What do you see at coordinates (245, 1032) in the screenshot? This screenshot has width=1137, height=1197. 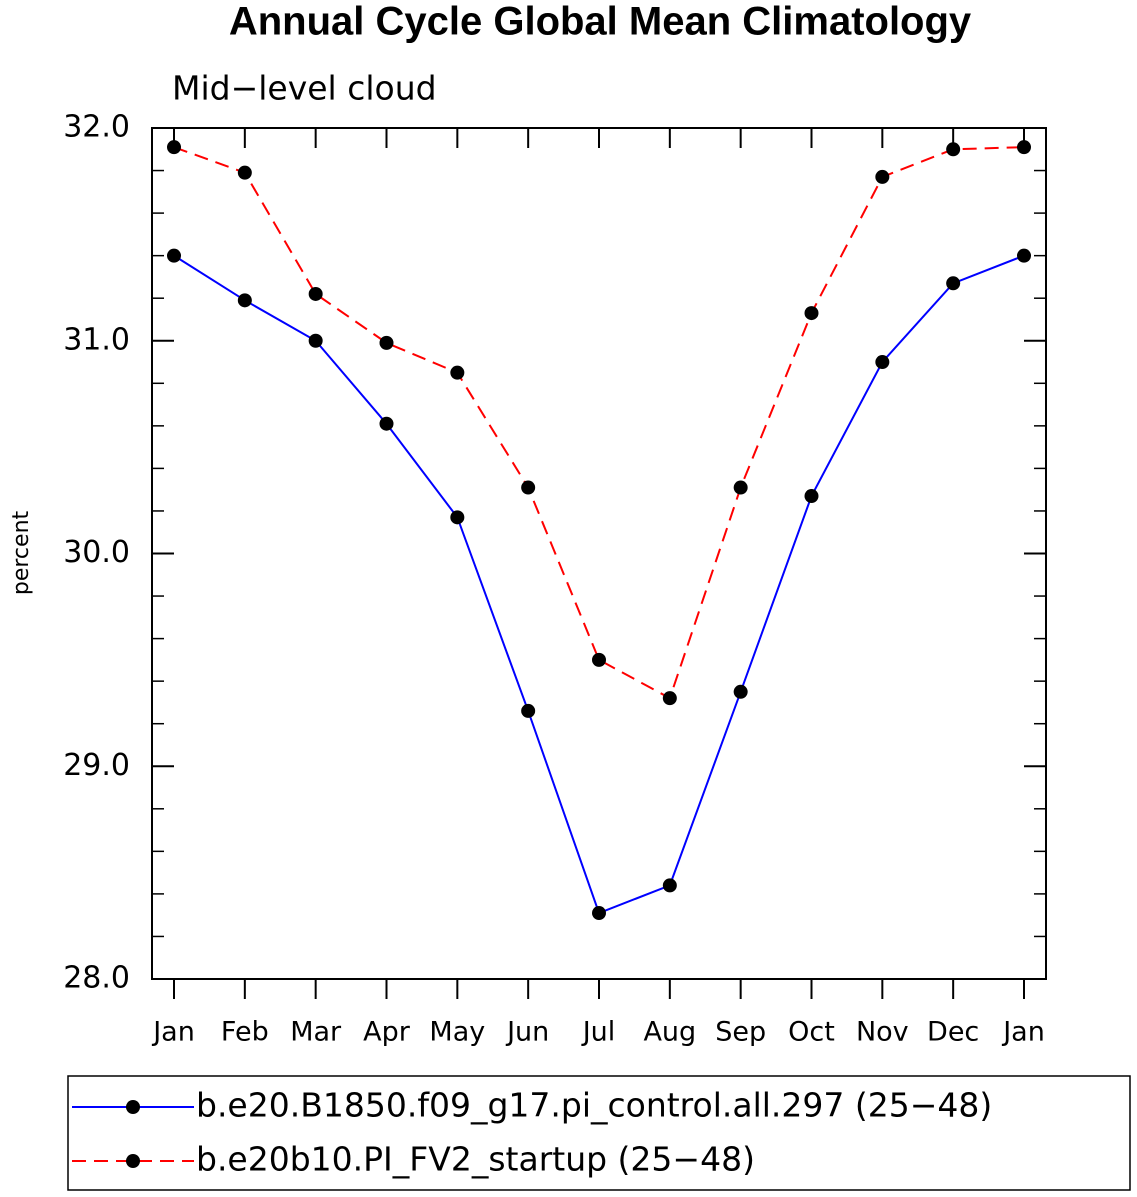 I see `x-tick-label: Feb` at bounding box center [245, 1032].